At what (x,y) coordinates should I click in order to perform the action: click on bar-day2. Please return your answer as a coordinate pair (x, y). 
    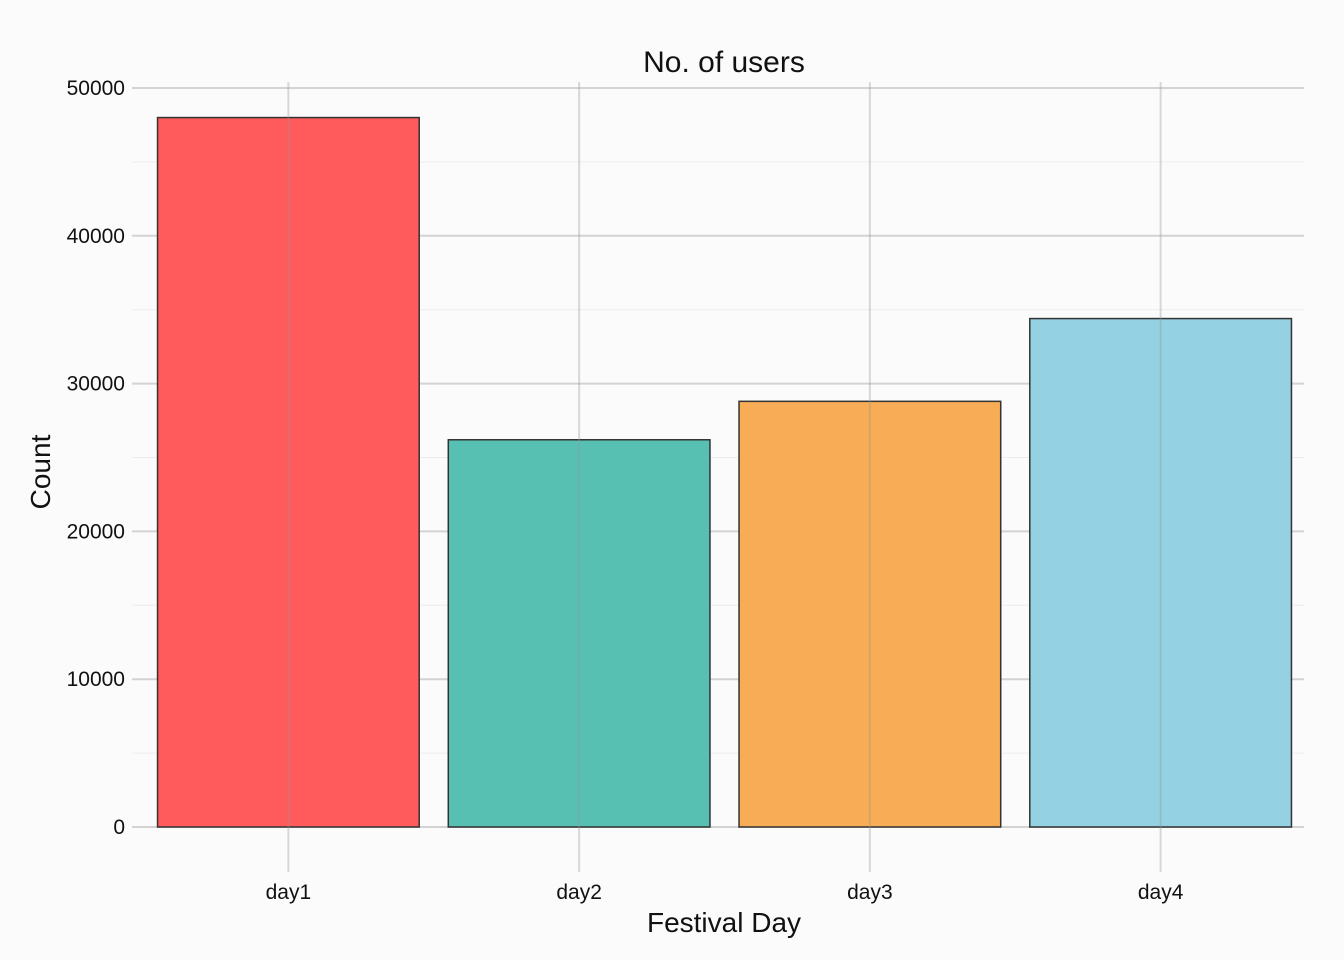
    Looking at the image, I should click on (579, 633).